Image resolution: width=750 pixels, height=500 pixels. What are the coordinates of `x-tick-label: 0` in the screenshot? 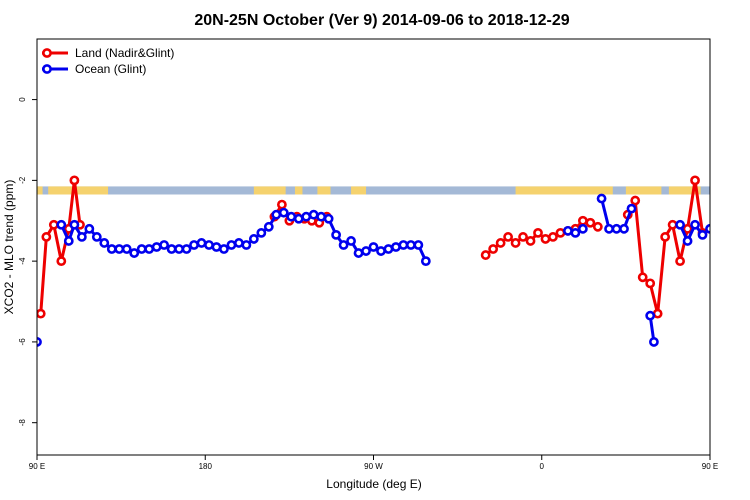 It's located at (542, 466).